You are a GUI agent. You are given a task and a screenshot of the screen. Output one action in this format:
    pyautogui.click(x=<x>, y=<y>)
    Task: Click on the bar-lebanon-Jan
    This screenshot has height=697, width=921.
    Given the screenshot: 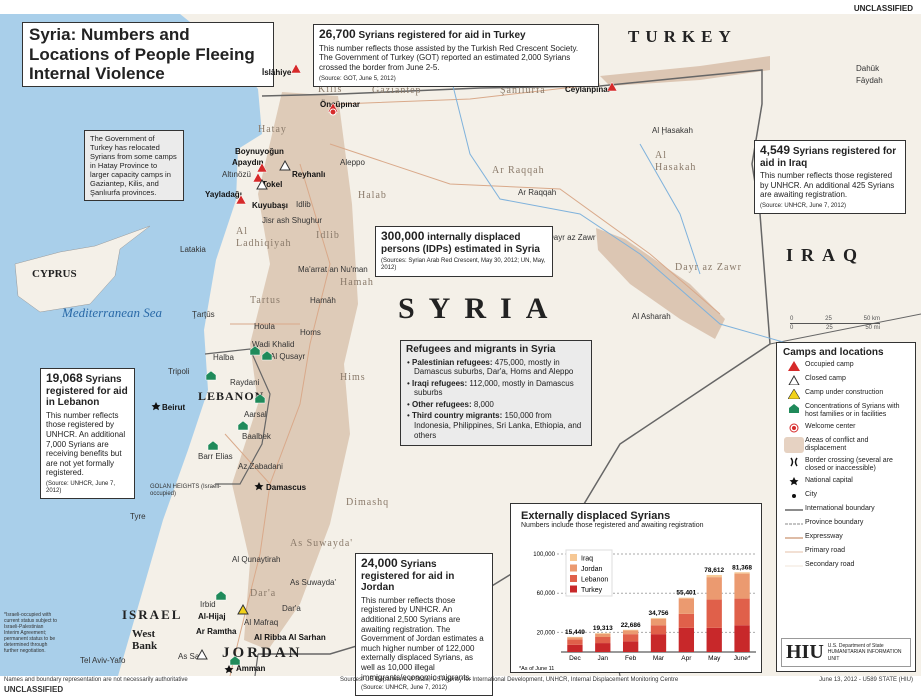 What is the action you would take?
    pyautogui.click(x=603, y=640)
    